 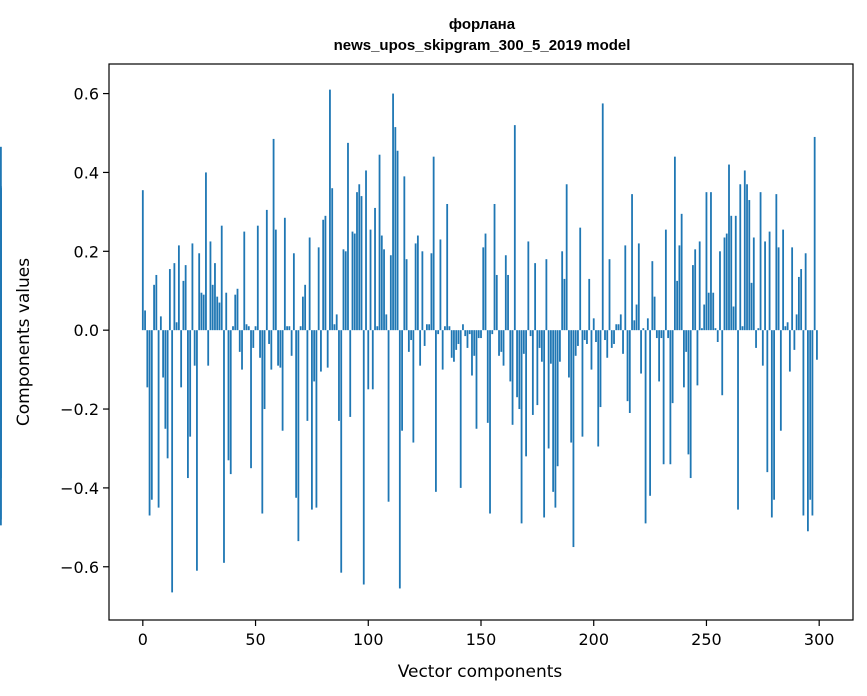 What do you see at coordinates (86, 94) in the screenshot?
I see `y-tick-label: 0.6` at bounding box center [86, 94].